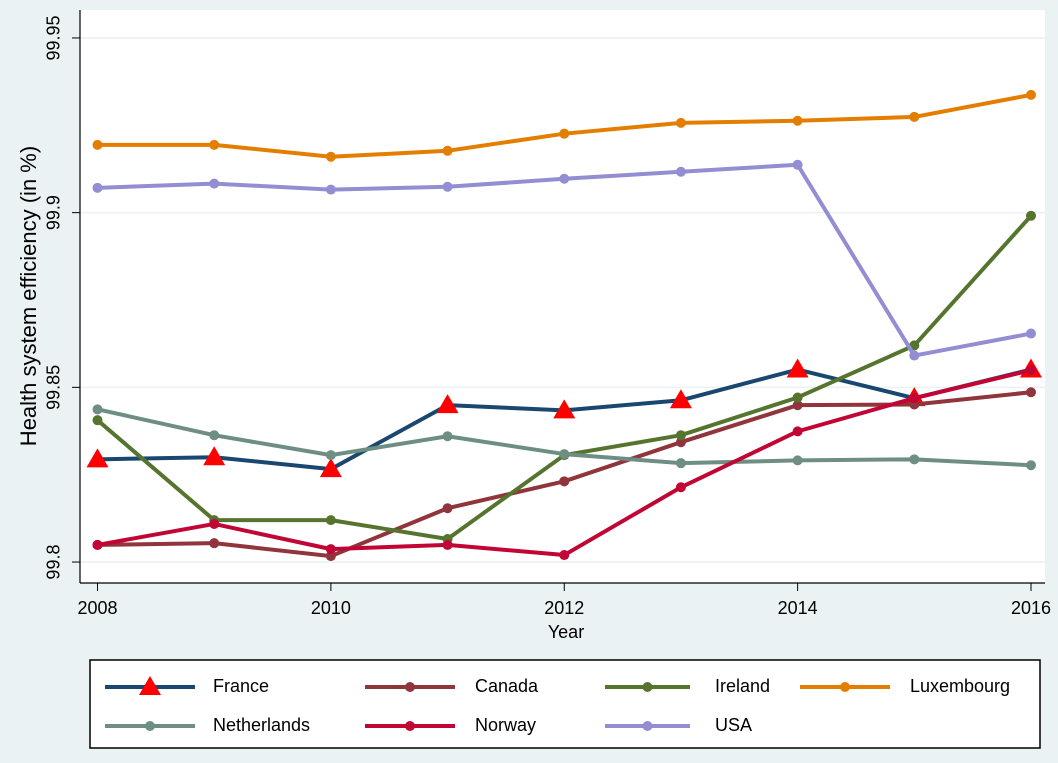 The image size is (1058, 763). I want to click on legend-label: Ireland, so click(742, 686).